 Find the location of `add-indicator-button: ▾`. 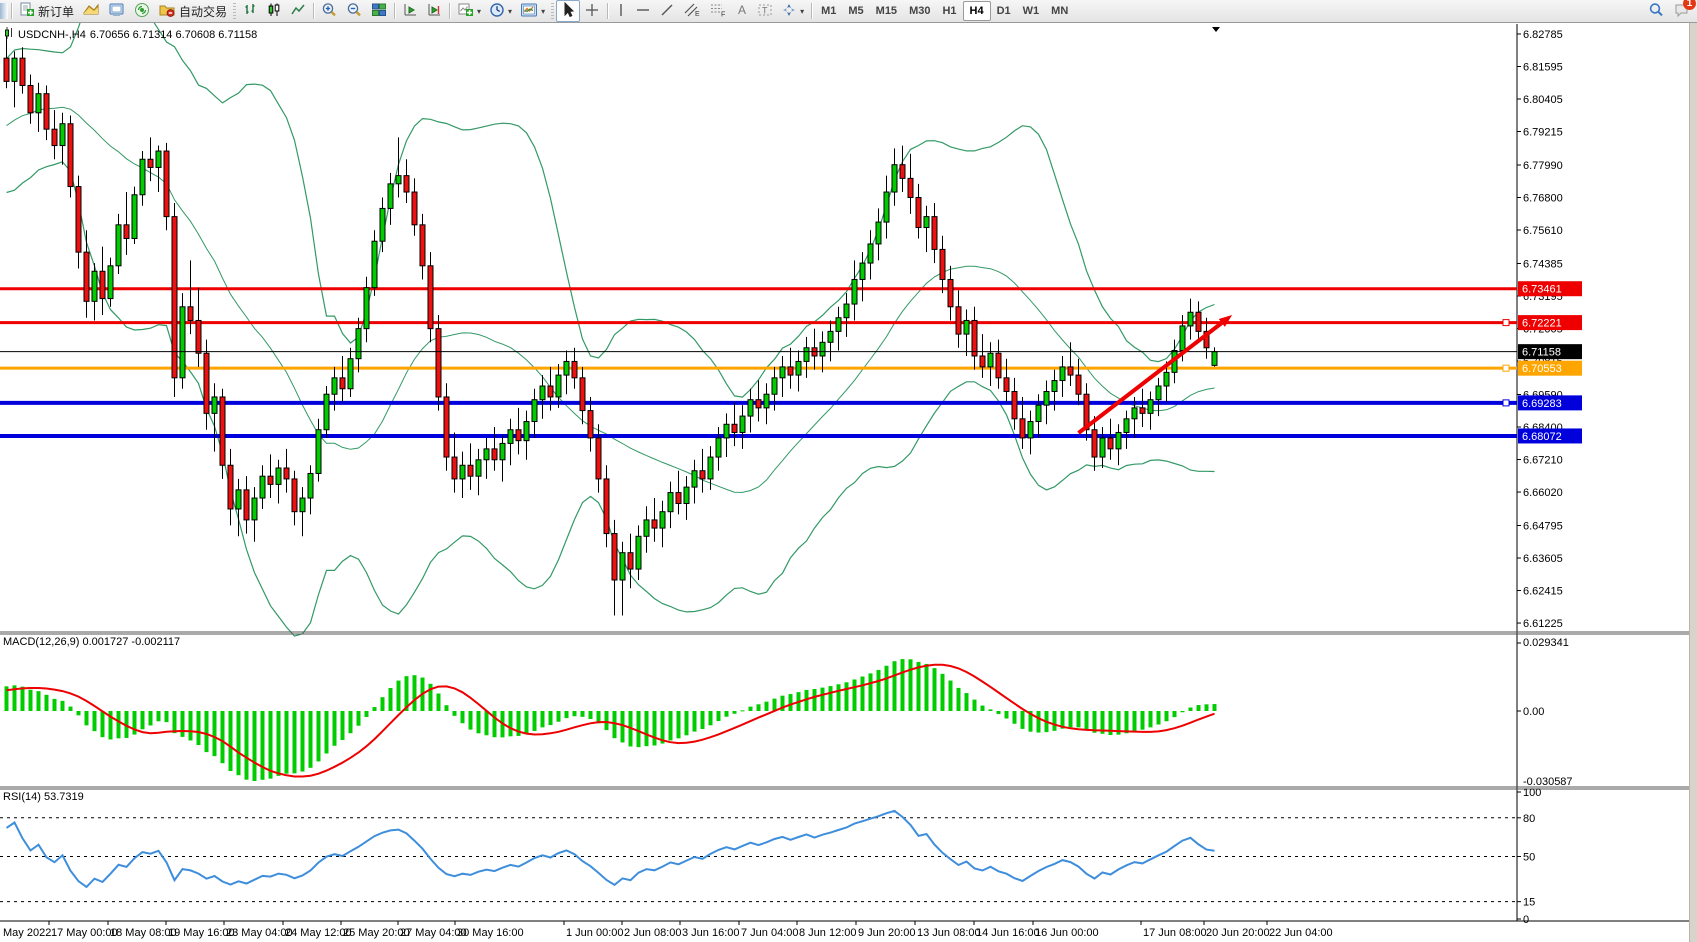

add-indicator-button: ▾ is located at coordinates (469, 11).